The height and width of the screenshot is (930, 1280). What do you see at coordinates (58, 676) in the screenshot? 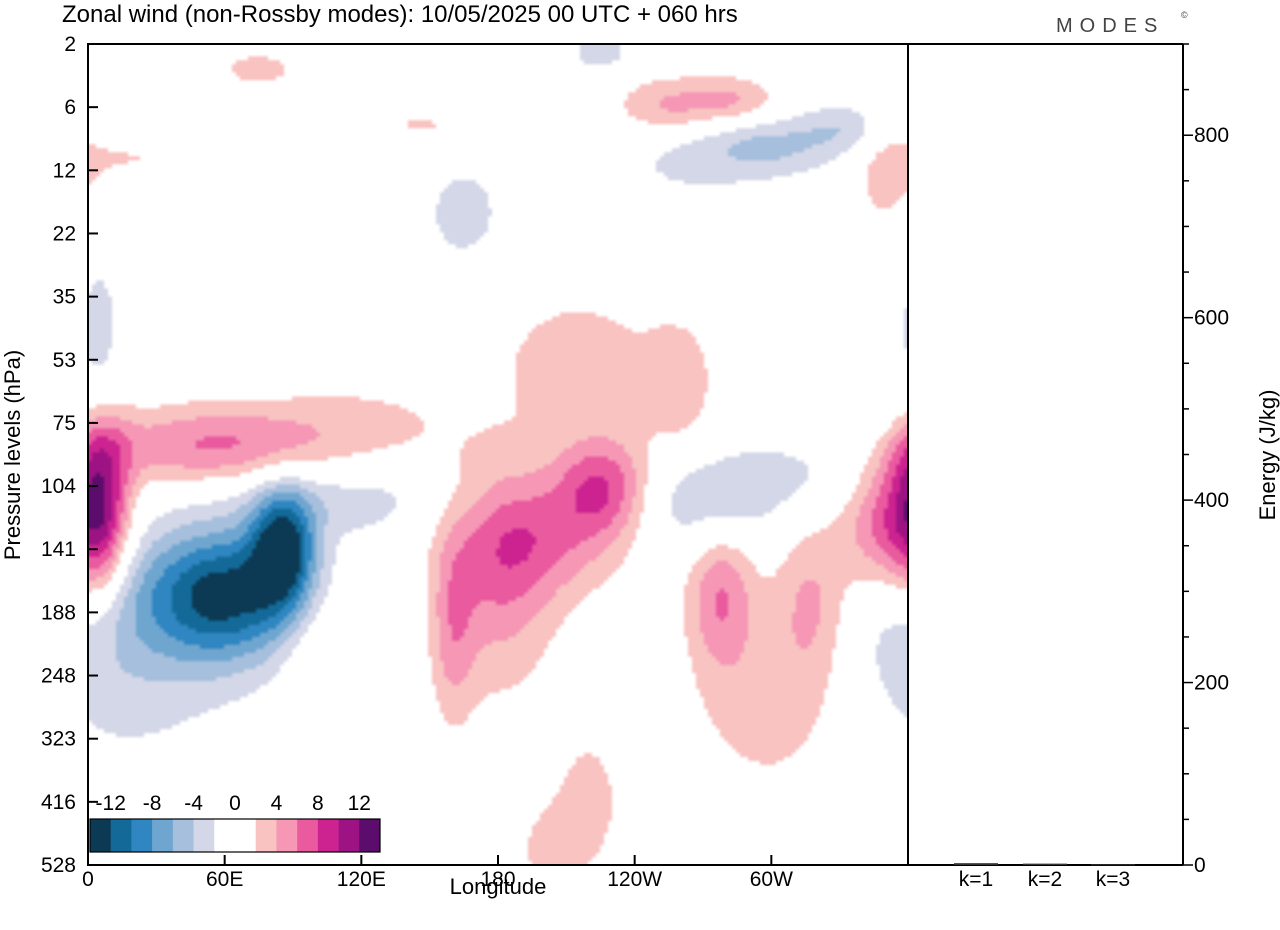
I see `y-tick-label: 248` at bounding box center [58, 676].